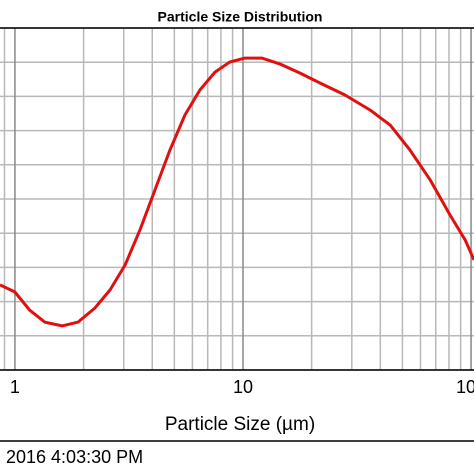 This screenshot has width=474, height=474. I want to click on x-tick-label: 1, so click(15, 387).